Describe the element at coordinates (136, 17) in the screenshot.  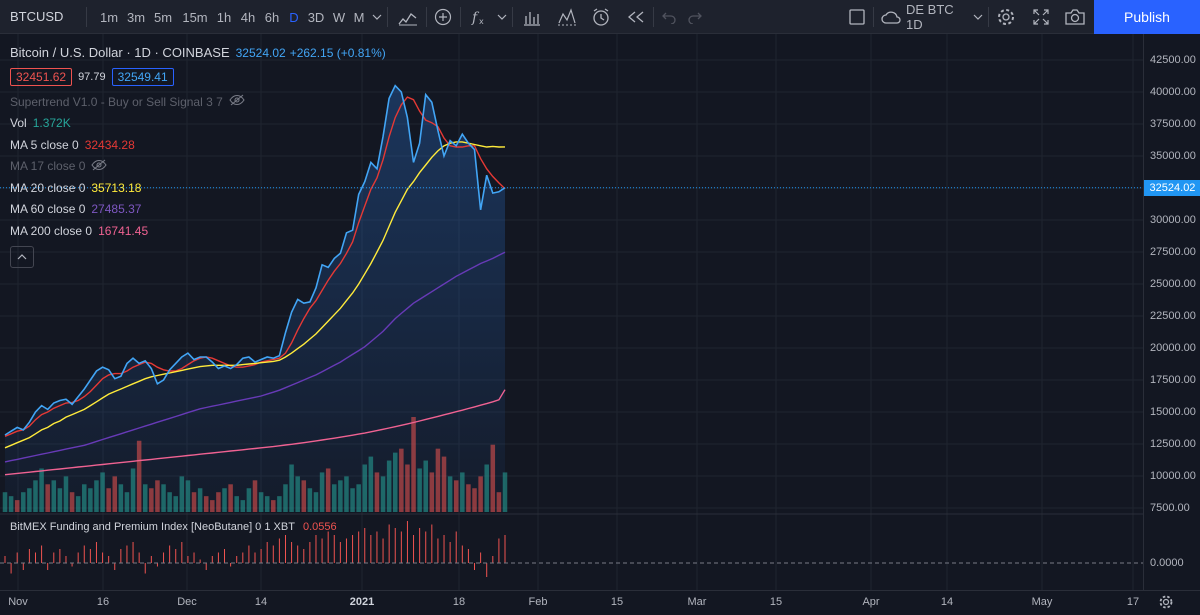
I see `interval-3m: 3m` at that location.